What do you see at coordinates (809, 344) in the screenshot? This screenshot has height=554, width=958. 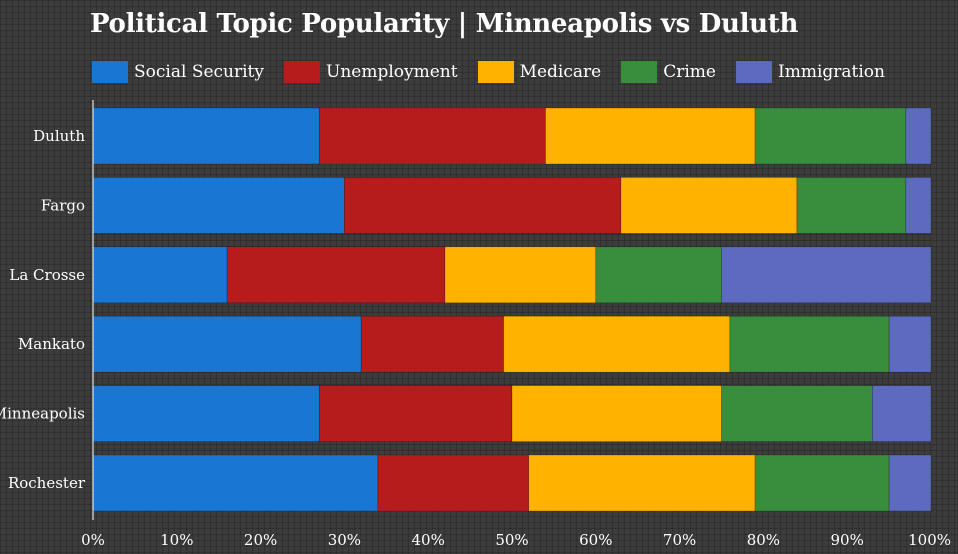 I see `bar-mankato-crime` at bounding box center [809, 344].